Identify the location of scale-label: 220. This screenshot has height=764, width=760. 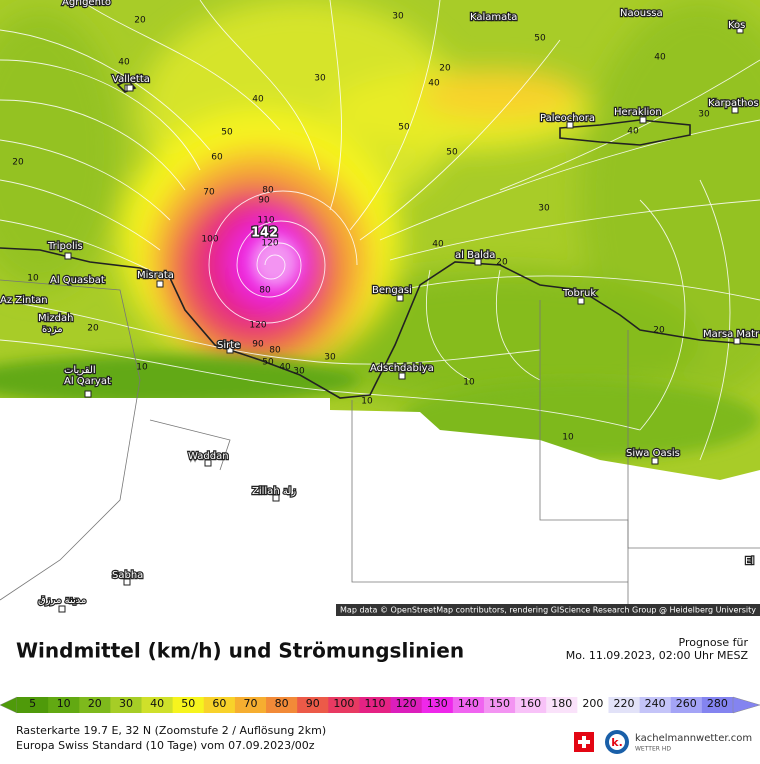
(624, 703).